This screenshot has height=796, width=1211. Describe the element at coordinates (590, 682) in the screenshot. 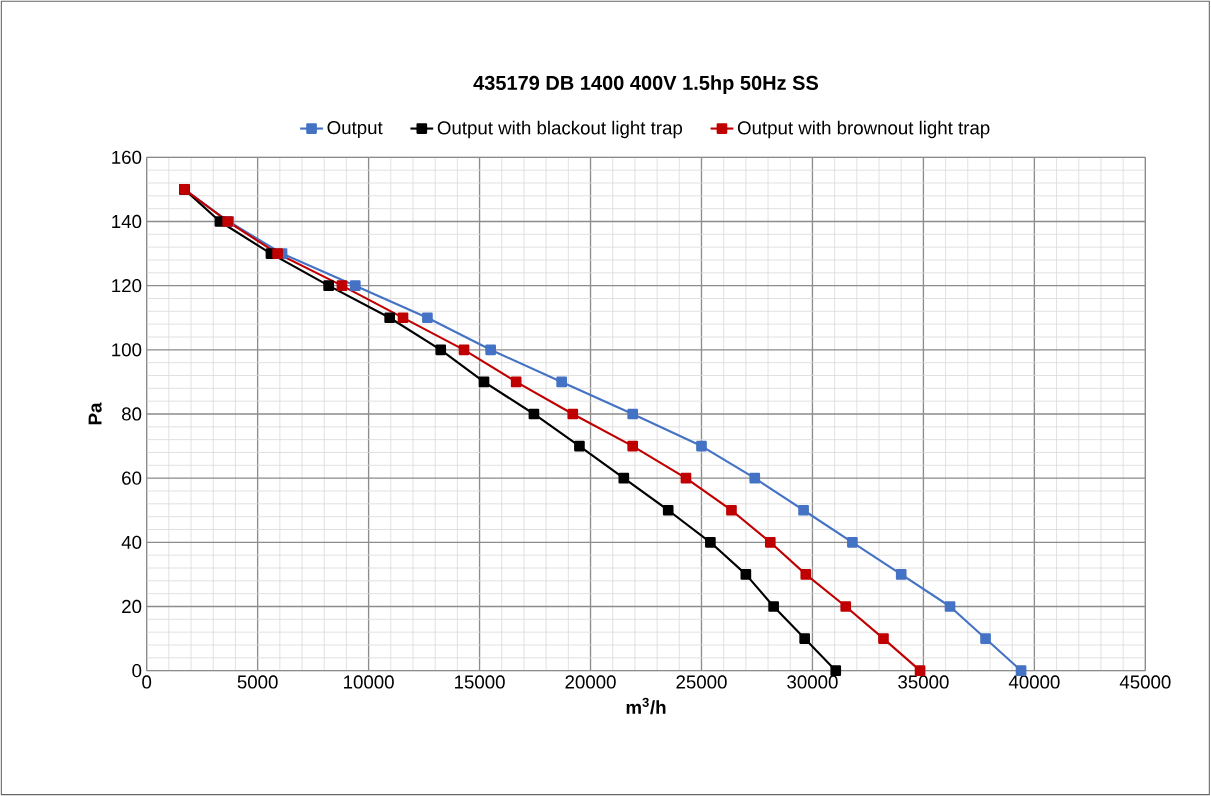

I see `x-tick-label: 20000` at that location.